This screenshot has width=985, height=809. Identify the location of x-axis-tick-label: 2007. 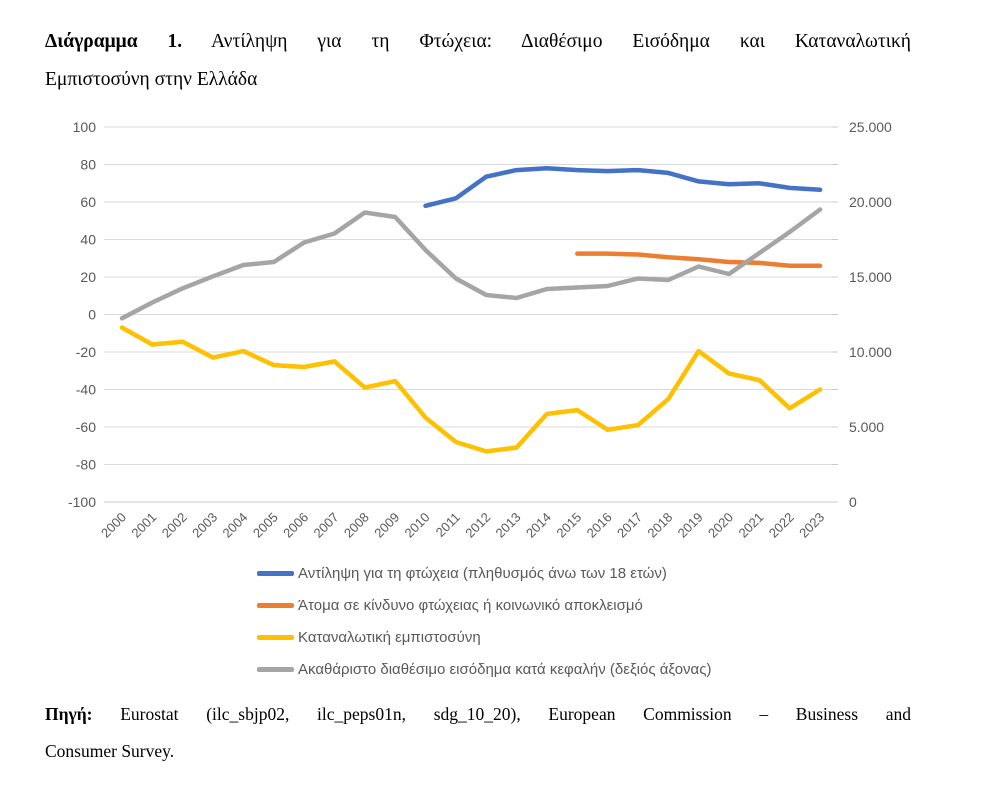
(326, 525).